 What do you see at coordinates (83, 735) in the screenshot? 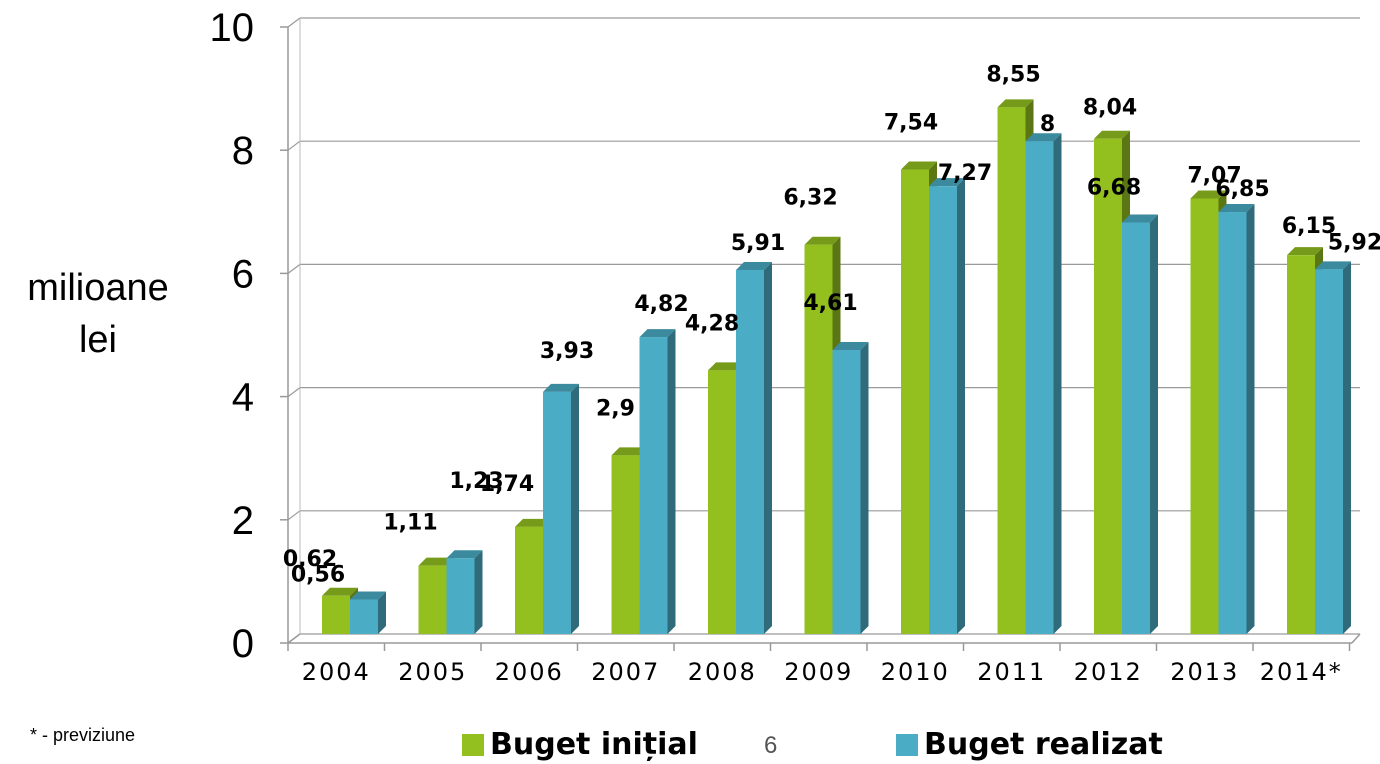
I see `footnote: * - previziune` at bounding box center [83, 735].